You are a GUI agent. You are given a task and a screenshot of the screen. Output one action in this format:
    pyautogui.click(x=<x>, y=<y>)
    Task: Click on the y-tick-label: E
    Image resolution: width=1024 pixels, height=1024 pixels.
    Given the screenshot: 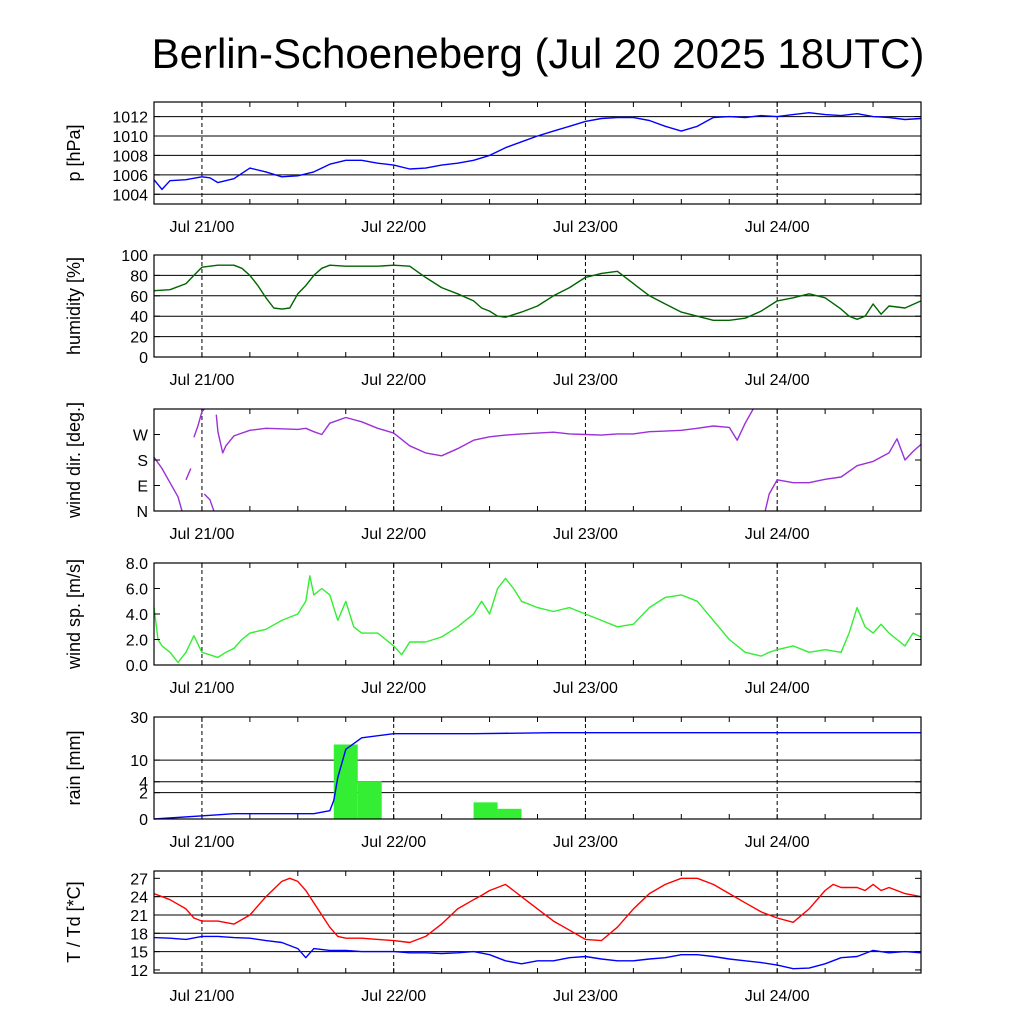 What is the action you would take?
    pyautogui.click(x=142, y=487)
    